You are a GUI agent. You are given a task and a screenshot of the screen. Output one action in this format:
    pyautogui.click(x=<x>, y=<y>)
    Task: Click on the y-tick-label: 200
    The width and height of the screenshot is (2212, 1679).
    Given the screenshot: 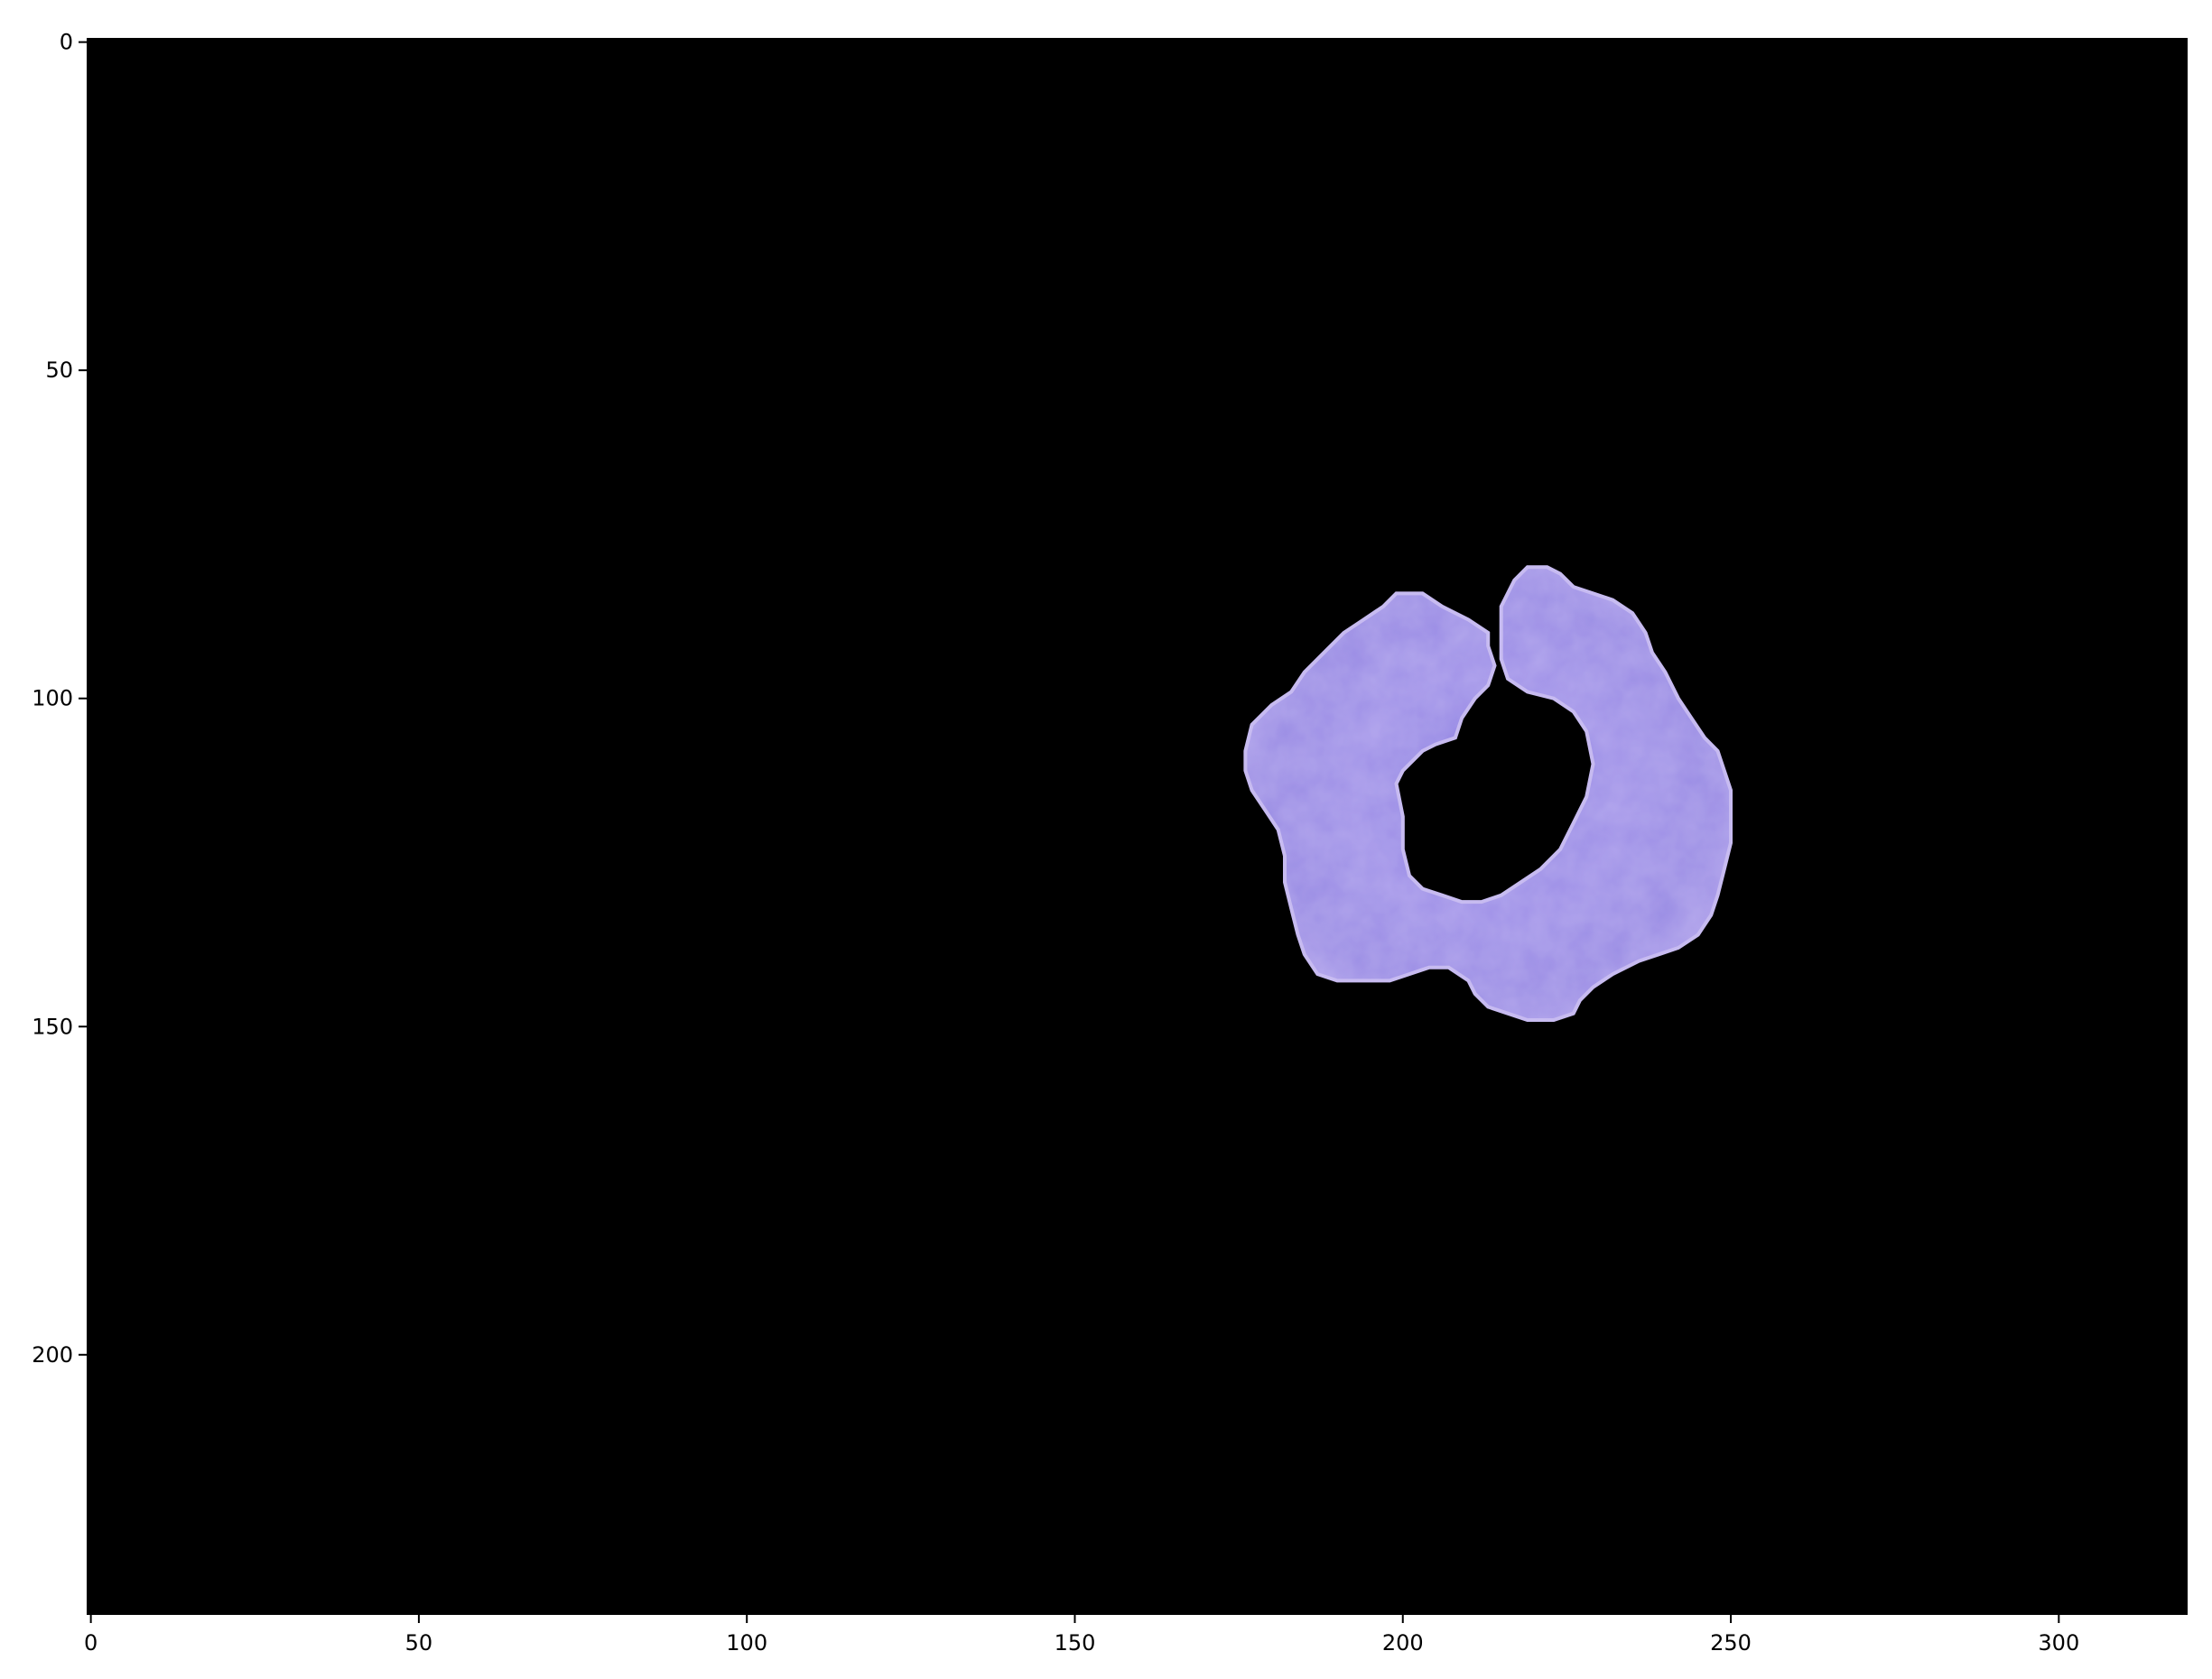 What is the action you would take?
    pyautogui.click(x=52, y=1355)
    